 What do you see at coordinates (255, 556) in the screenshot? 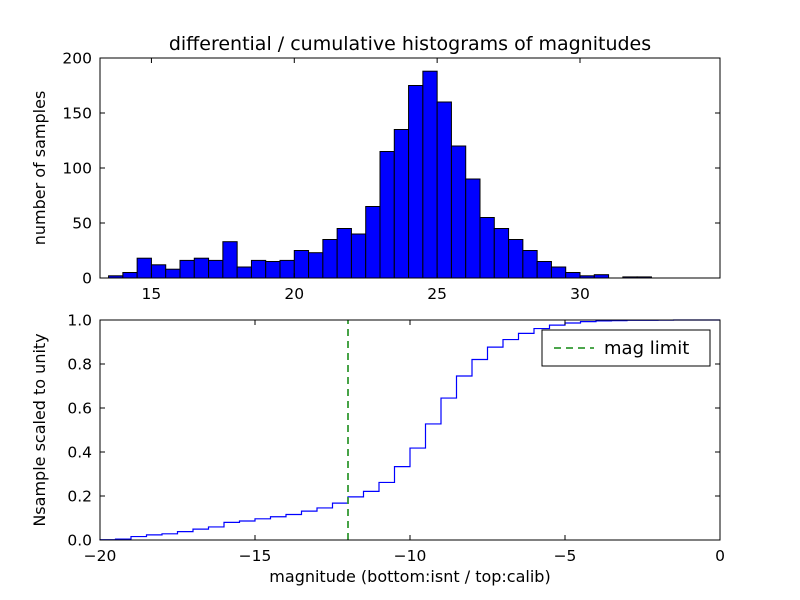
I see `x-tick-label: −15` at bounding box center [255, 556].